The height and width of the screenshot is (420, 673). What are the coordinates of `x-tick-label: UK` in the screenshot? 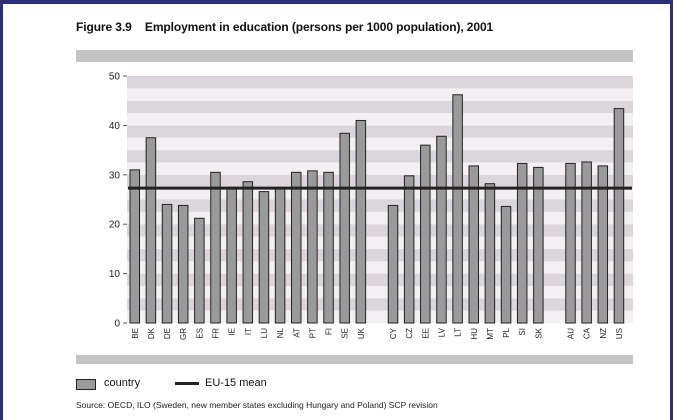 It's located at (361, 333).